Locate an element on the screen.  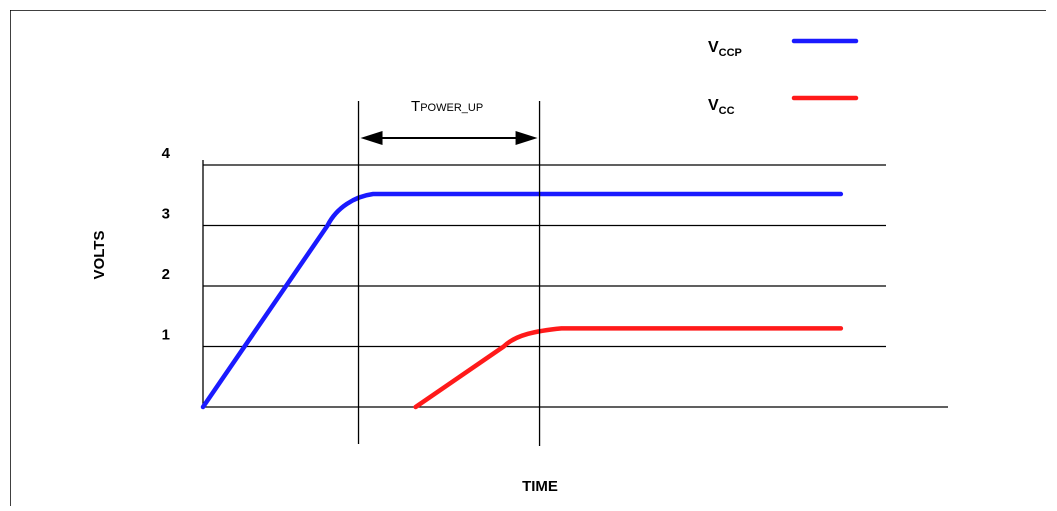
legend-label-ccp: VCCP is located at coordinates (725, 49).